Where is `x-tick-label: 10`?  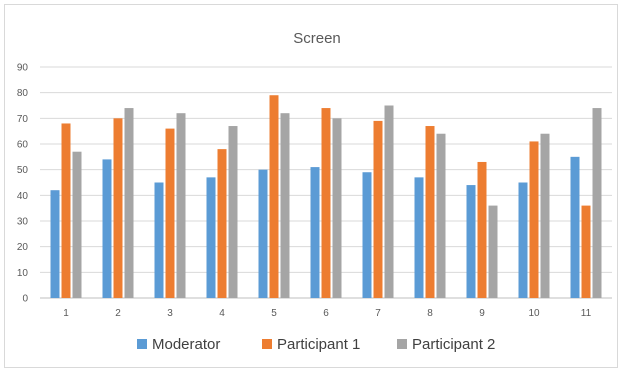 x-tick-label: 10 is located at coordinates (534, 313).